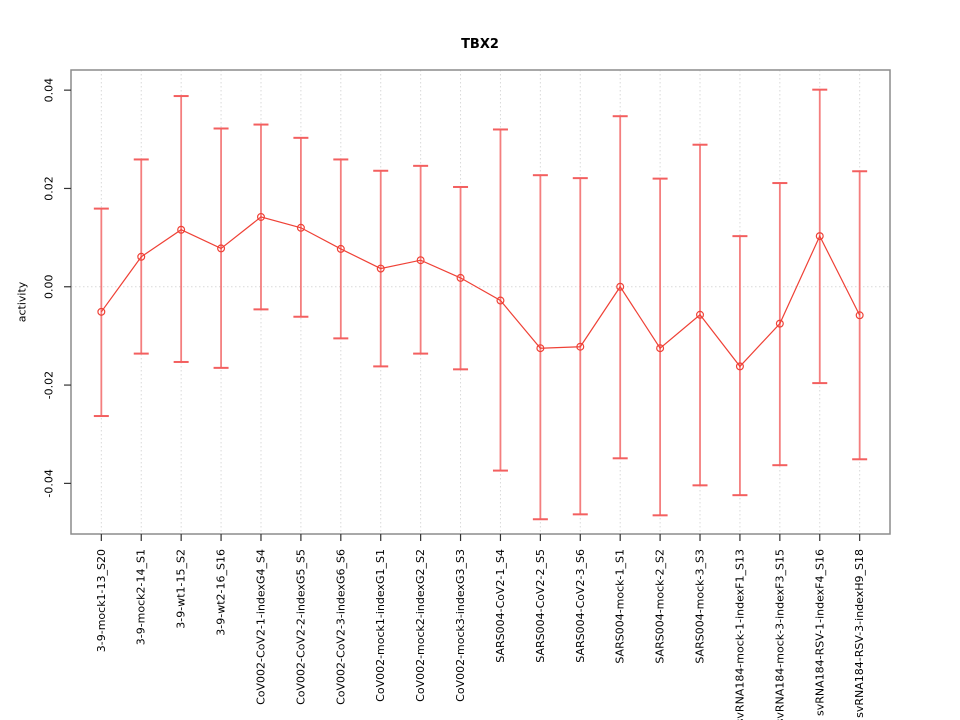  Describe the element at coordinates (380, 625) in the screenshot. I see `x-tick-label: CoV002-mock1-indexG1_S1` at that location.